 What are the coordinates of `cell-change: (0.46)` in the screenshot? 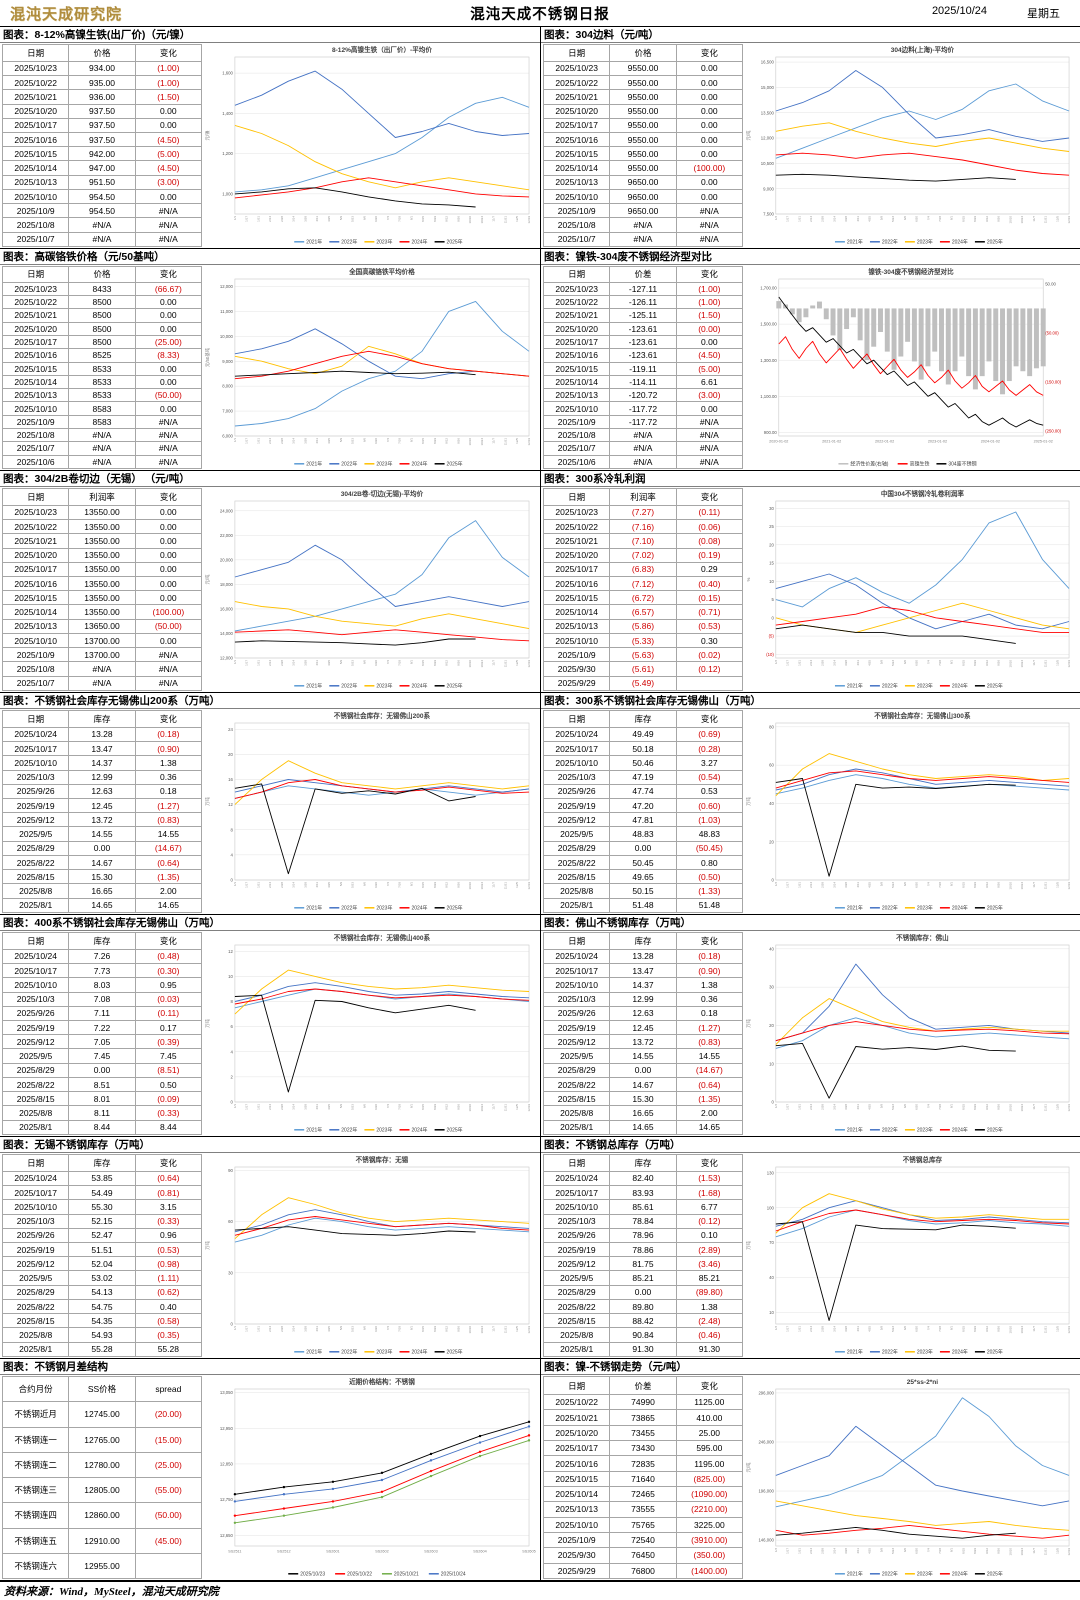 It's located at (709, 1335).